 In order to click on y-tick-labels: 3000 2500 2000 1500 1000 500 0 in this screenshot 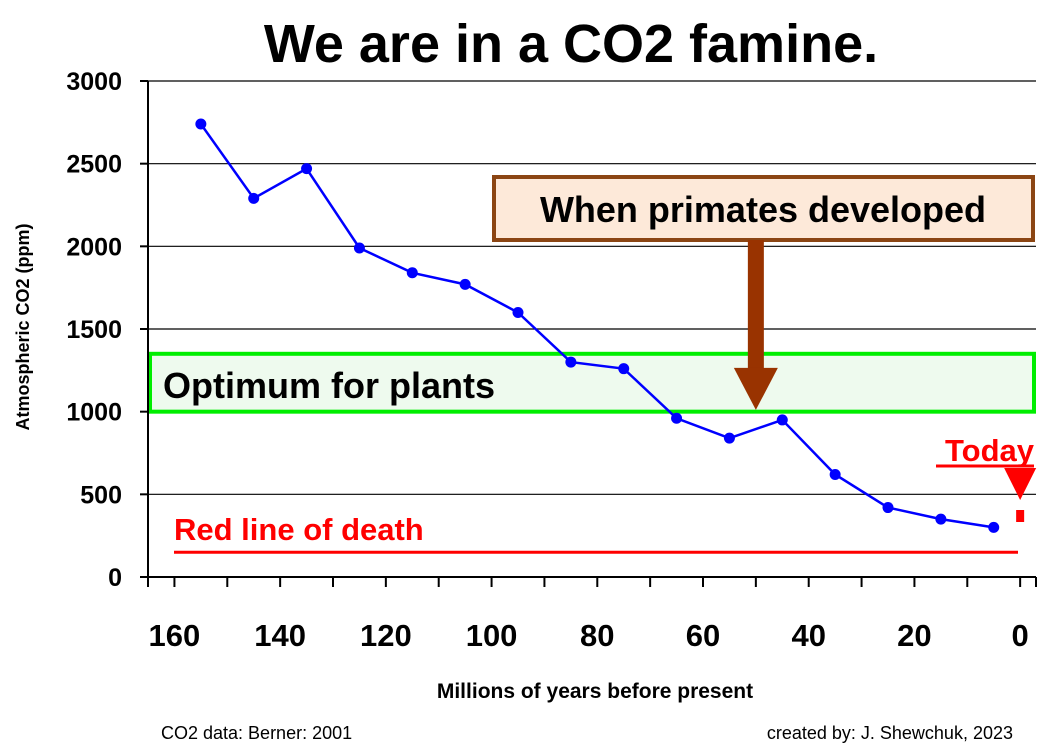, I will do `click(94, 330)`.